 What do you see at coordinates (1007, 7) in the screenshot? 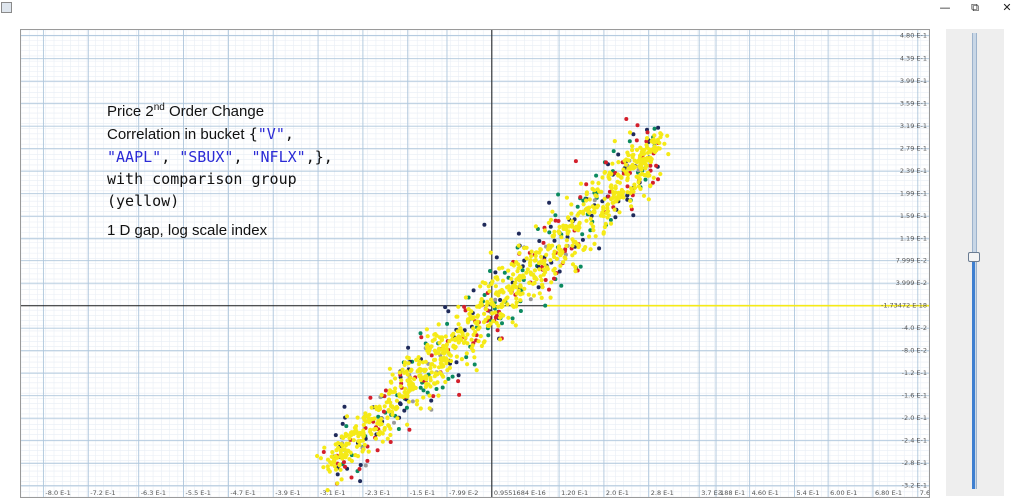
I see `close-button: ✕` at bounding box center [1007, 7].